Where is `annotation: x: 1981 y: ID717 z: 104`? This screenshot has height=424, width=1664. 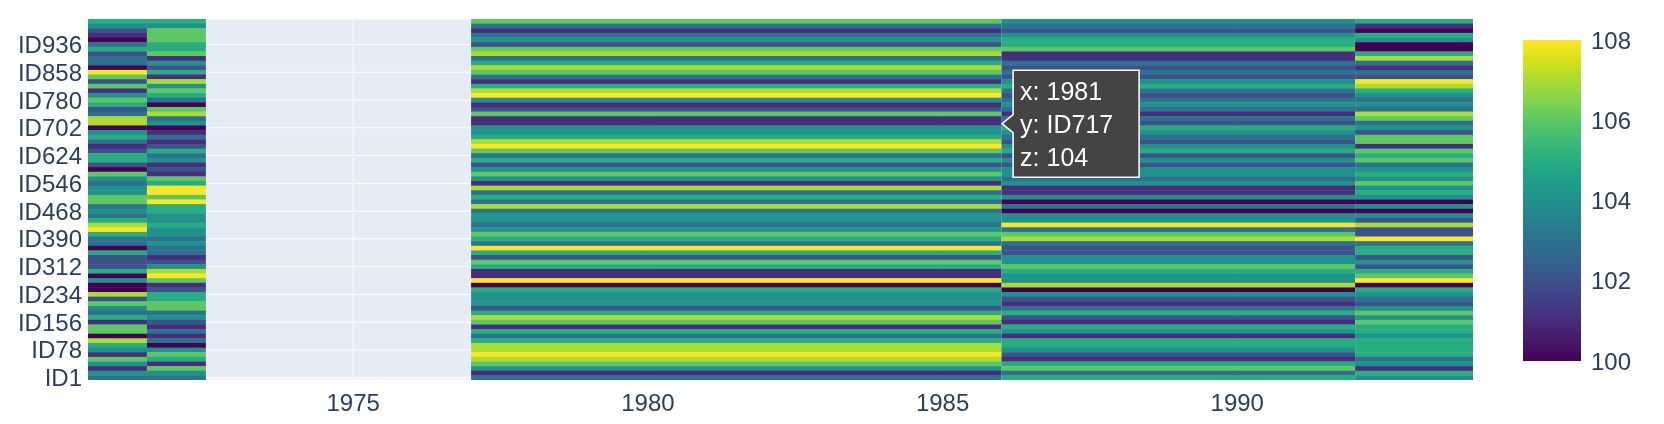 annotation: x: 1981 y: ID717 z: 104 is located at coordinates (1067, 123).